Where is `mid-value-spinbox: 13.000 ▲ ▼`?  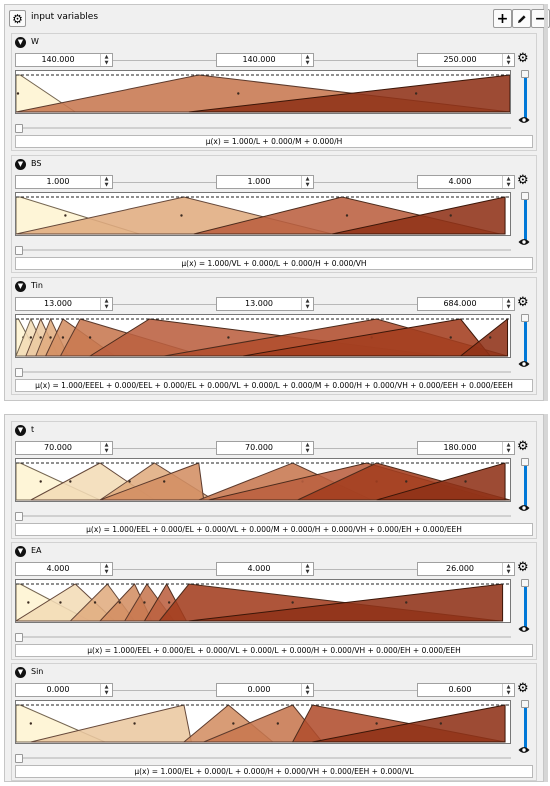
mid-value-spinbox: 13.000 ▲ ▼ is located at coordinates (265, 304).